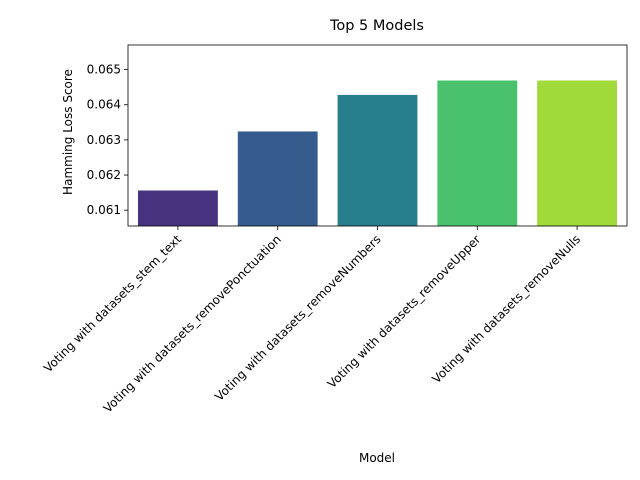  Describe the element at coordinates (104, 70) in the screenshot. I see `y-tick-label: 0.065` at that location.